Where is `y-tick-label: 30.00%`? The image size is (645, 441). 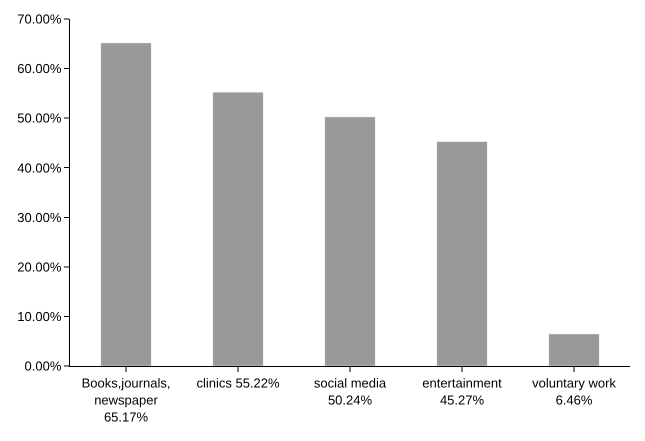 y-tick-label: 30.00% is located at coordinates (39, 217).